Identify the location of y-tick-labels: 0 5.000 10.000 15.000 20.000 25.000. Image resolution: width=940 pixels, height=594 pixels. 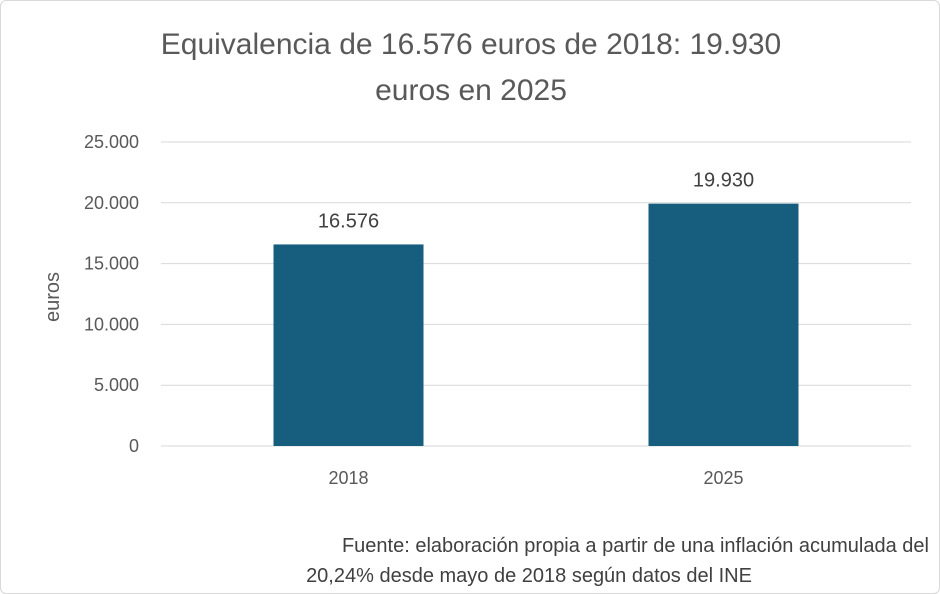
(111, 294).